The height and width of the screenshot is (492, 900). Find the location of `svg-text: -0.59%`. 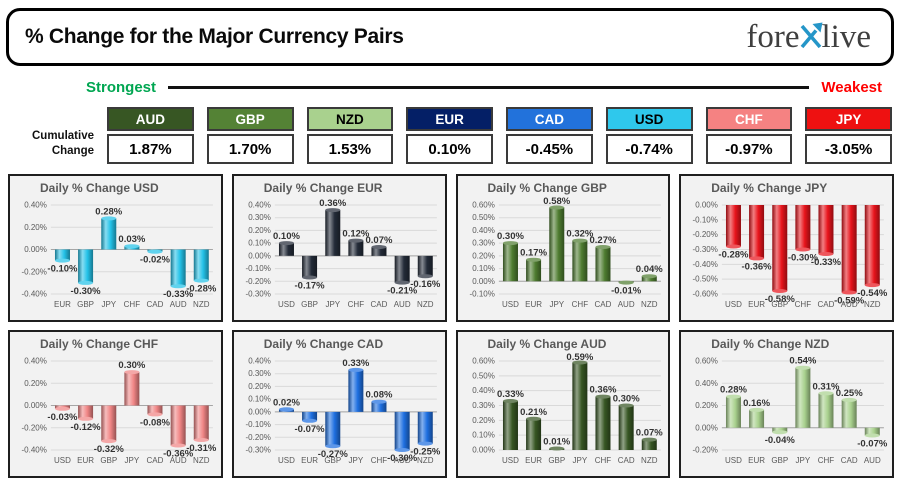

svg-text: -0.59% is located at coordinates (849, 301).